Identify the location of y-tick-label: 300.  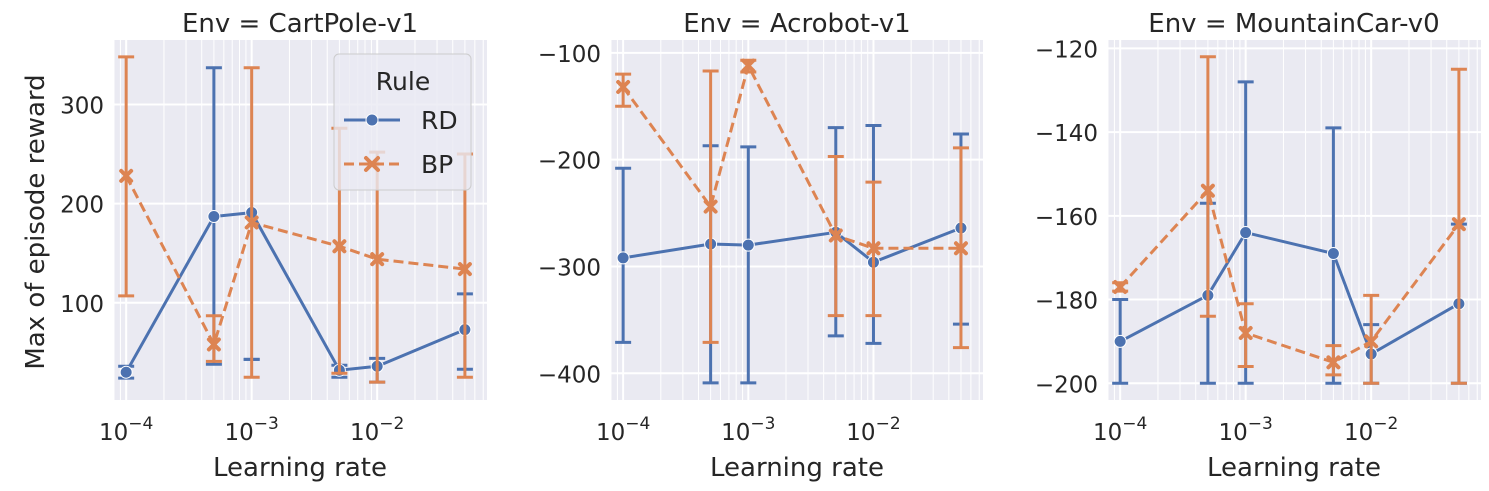
(82, 106).